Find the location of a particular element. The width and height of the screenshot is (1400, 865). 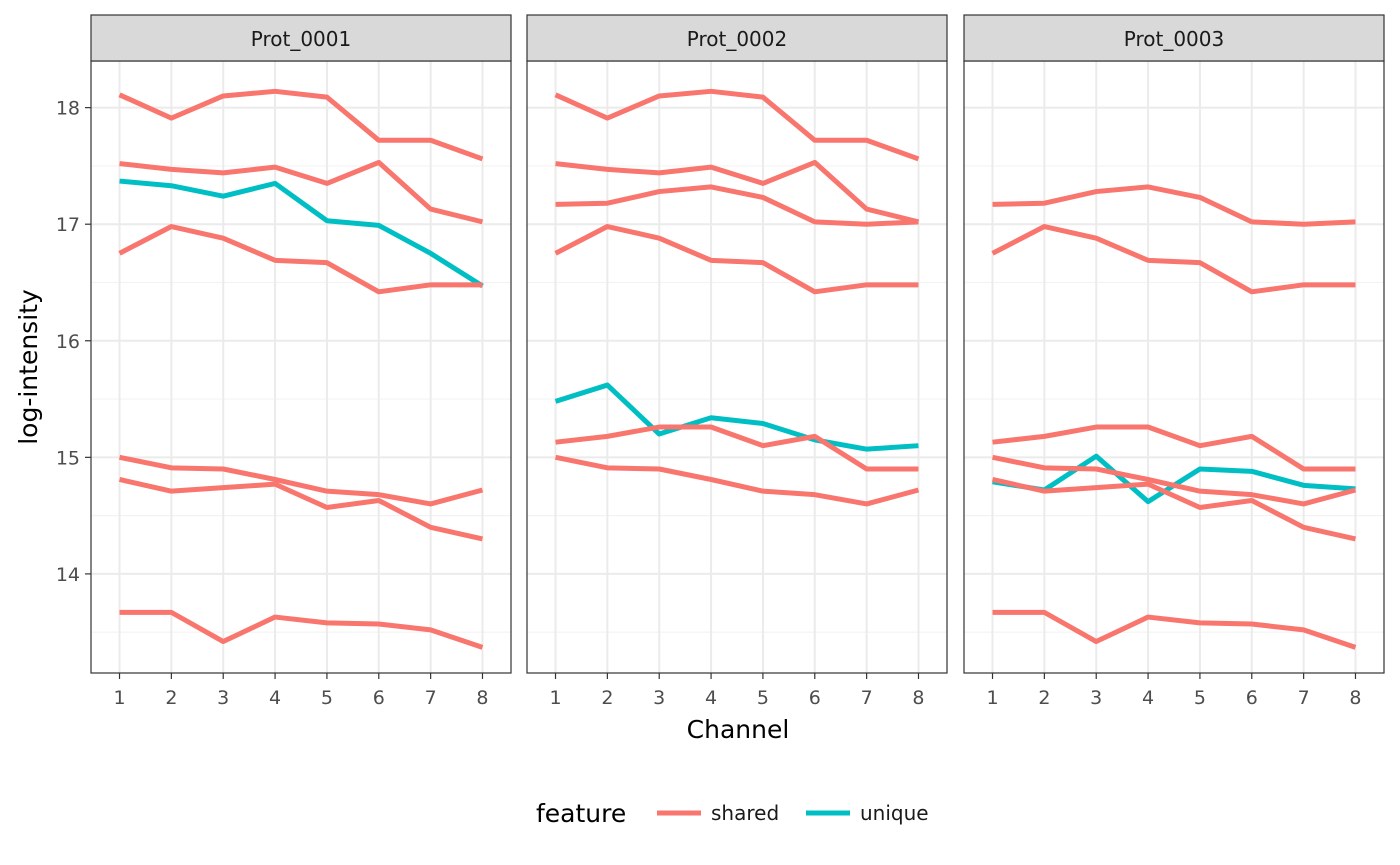

y-tick-label: 14 is located at coordinates (68, 575).